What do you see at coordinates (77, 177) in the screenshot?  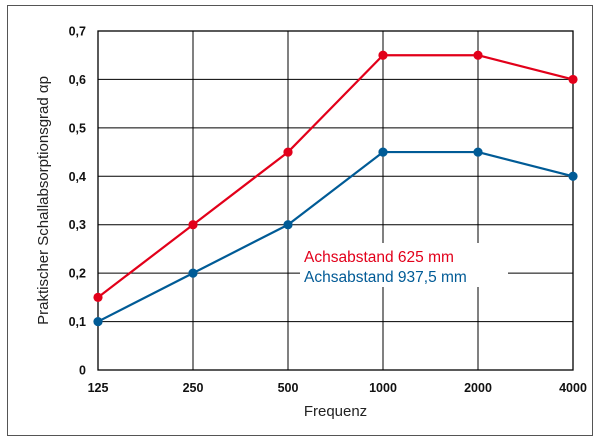 I see `y-tick-label: 0,4` at bounding box center [77, 177].